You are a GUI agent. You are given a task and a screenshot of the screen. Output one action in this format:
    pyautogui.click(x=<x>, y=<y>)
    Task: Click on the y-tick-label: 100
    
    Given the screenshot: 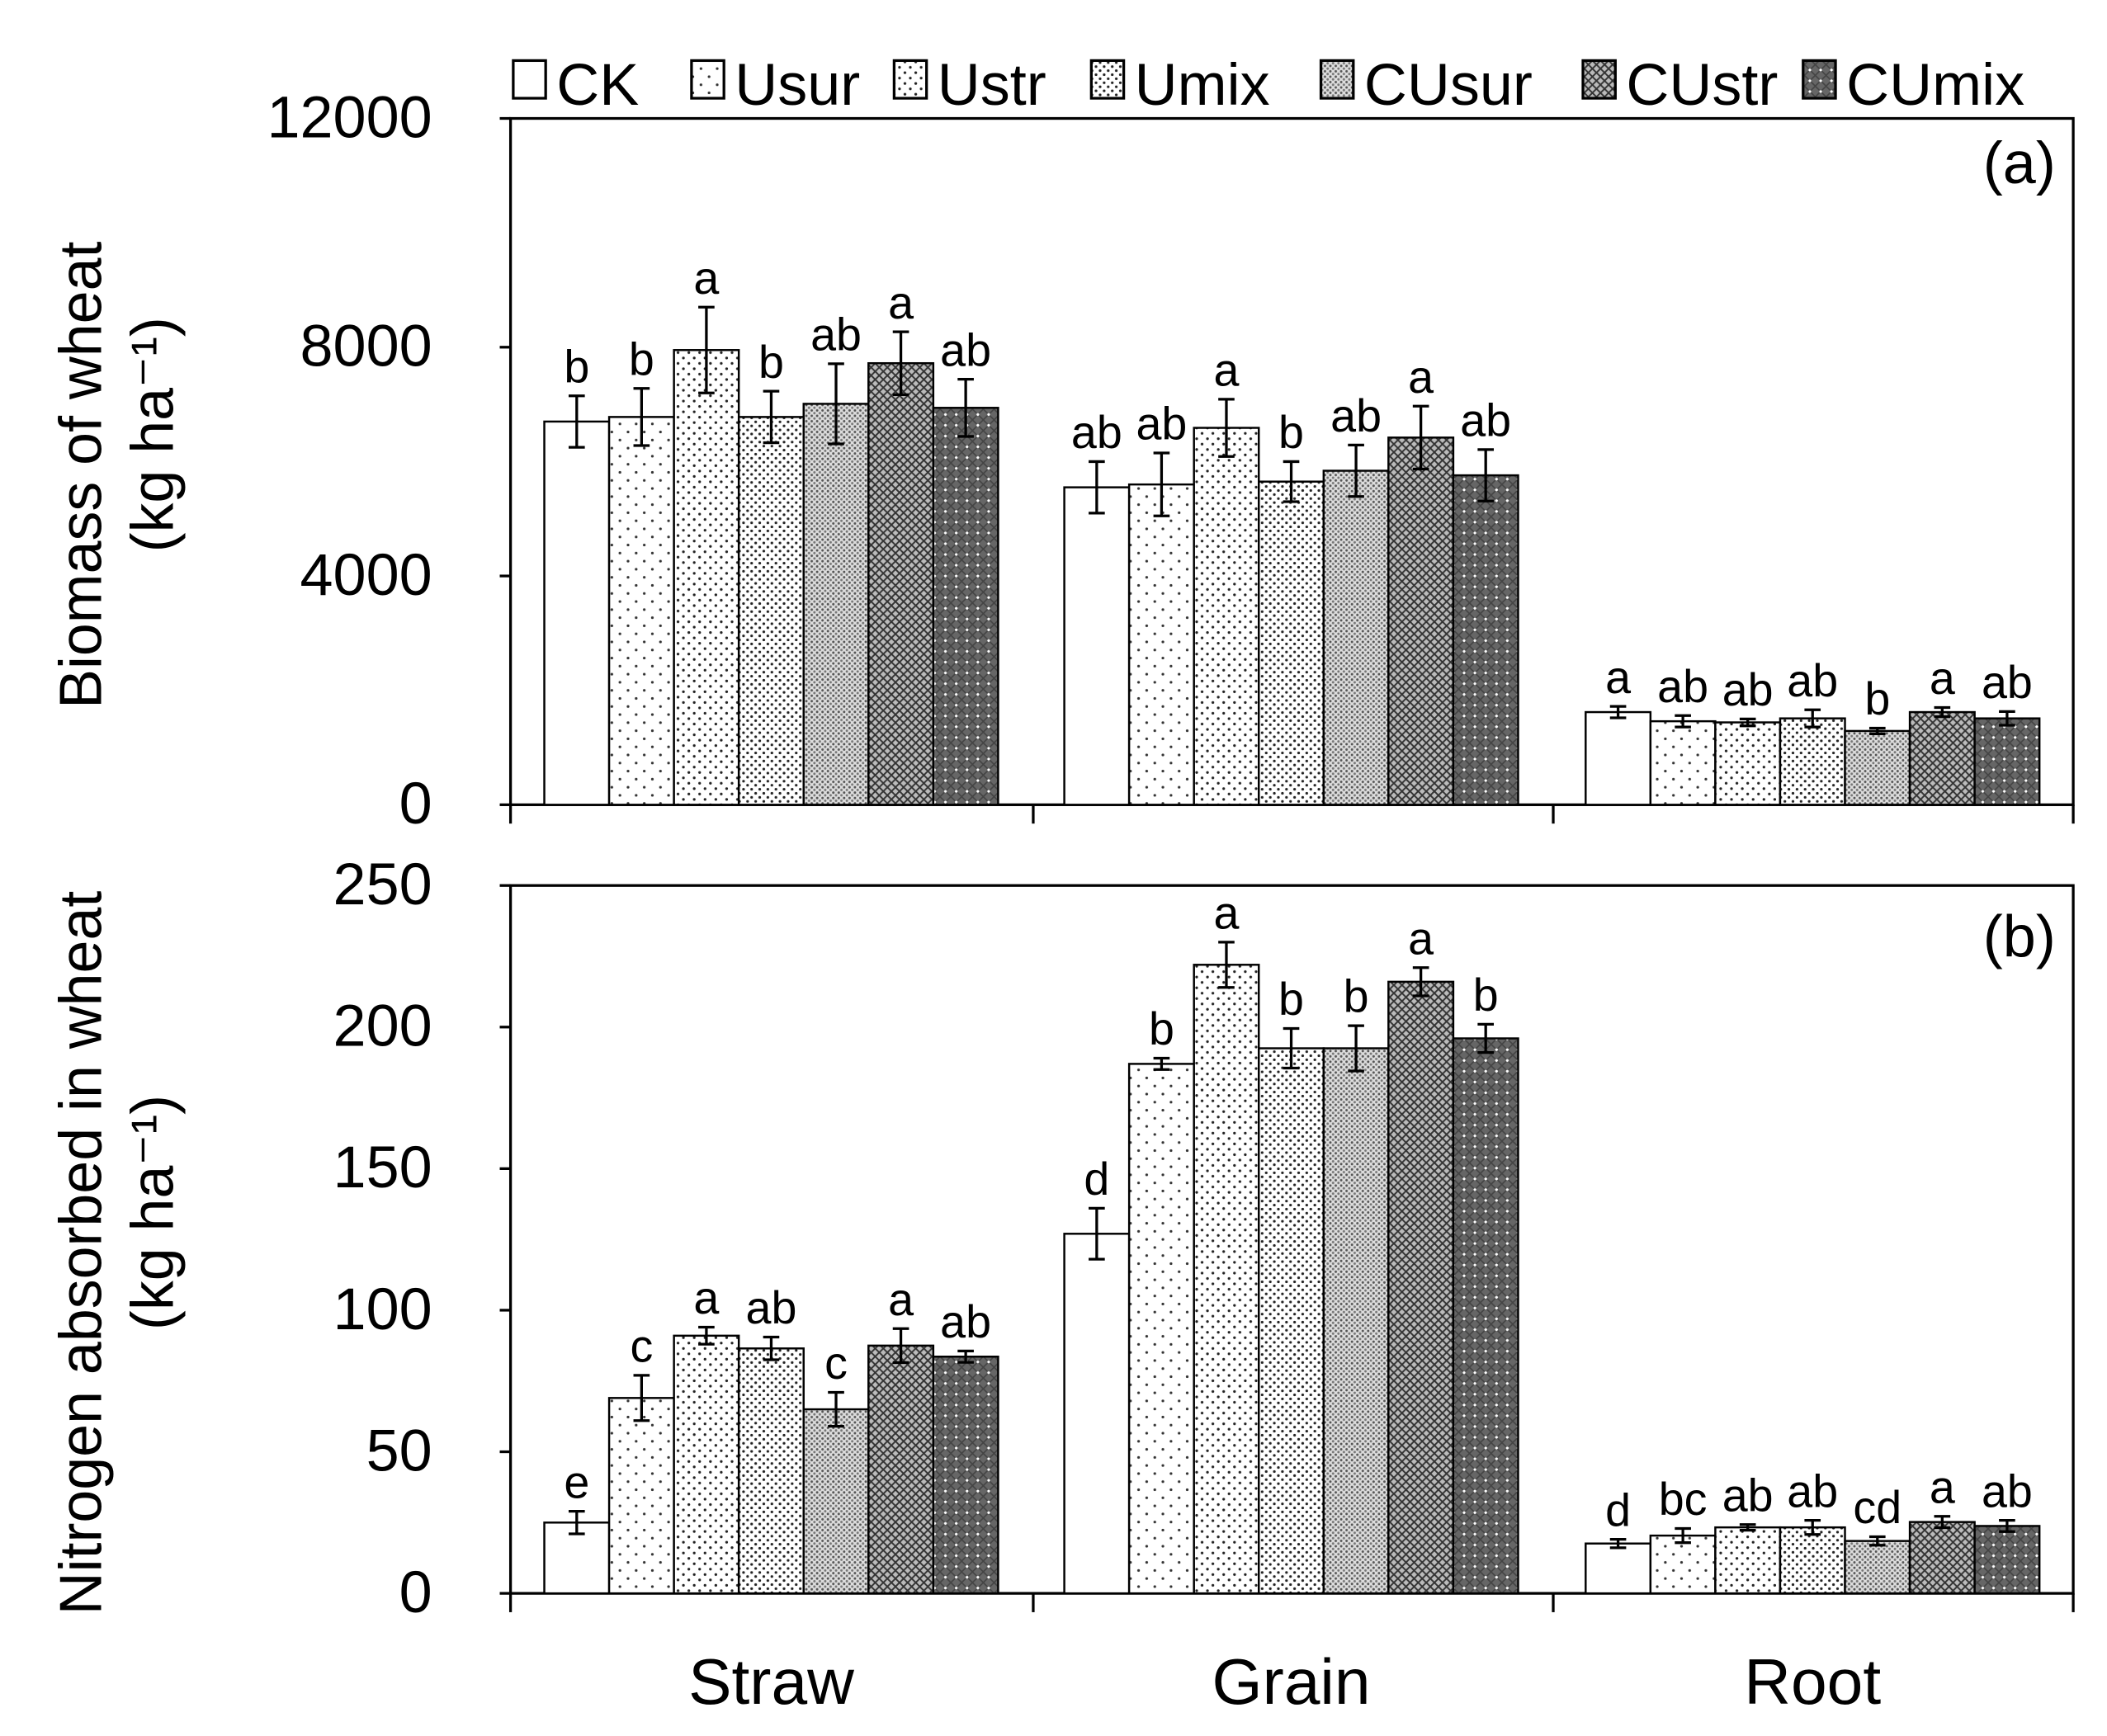 What is the action you would take?
    pyautogui.click(x=382, y=1309)
    